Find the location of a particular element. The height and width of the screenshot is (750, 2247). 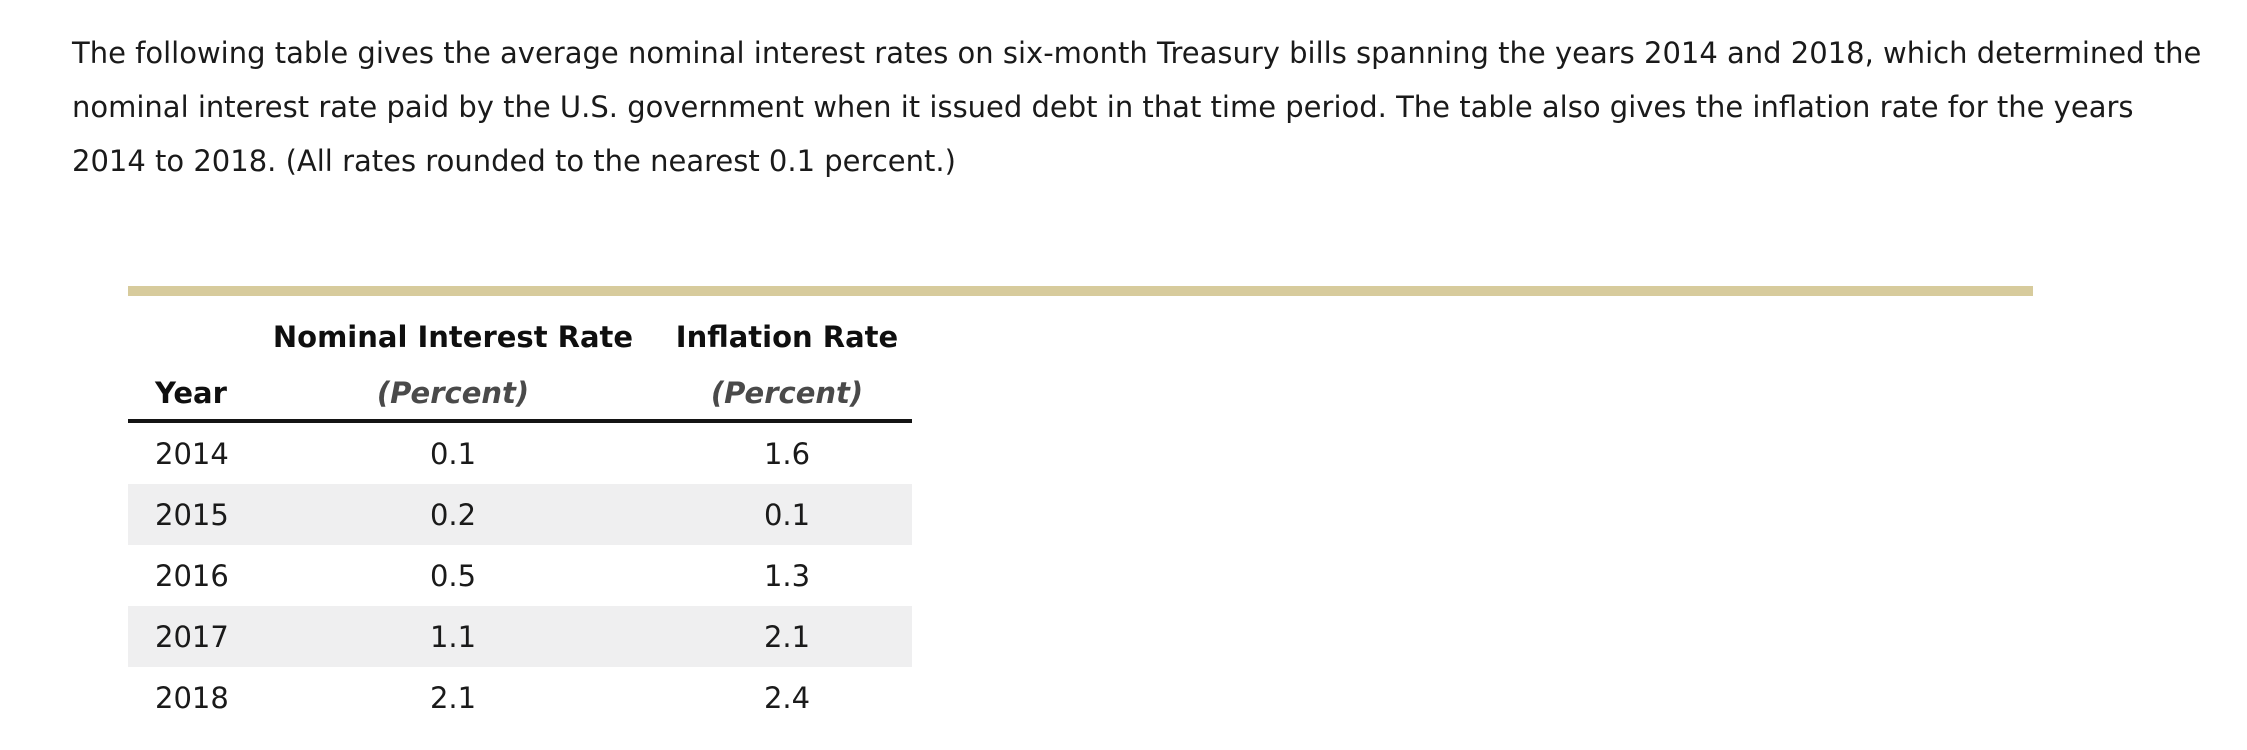

inflation-rate-cell: 1.6 is located at coordinates (787, 453).